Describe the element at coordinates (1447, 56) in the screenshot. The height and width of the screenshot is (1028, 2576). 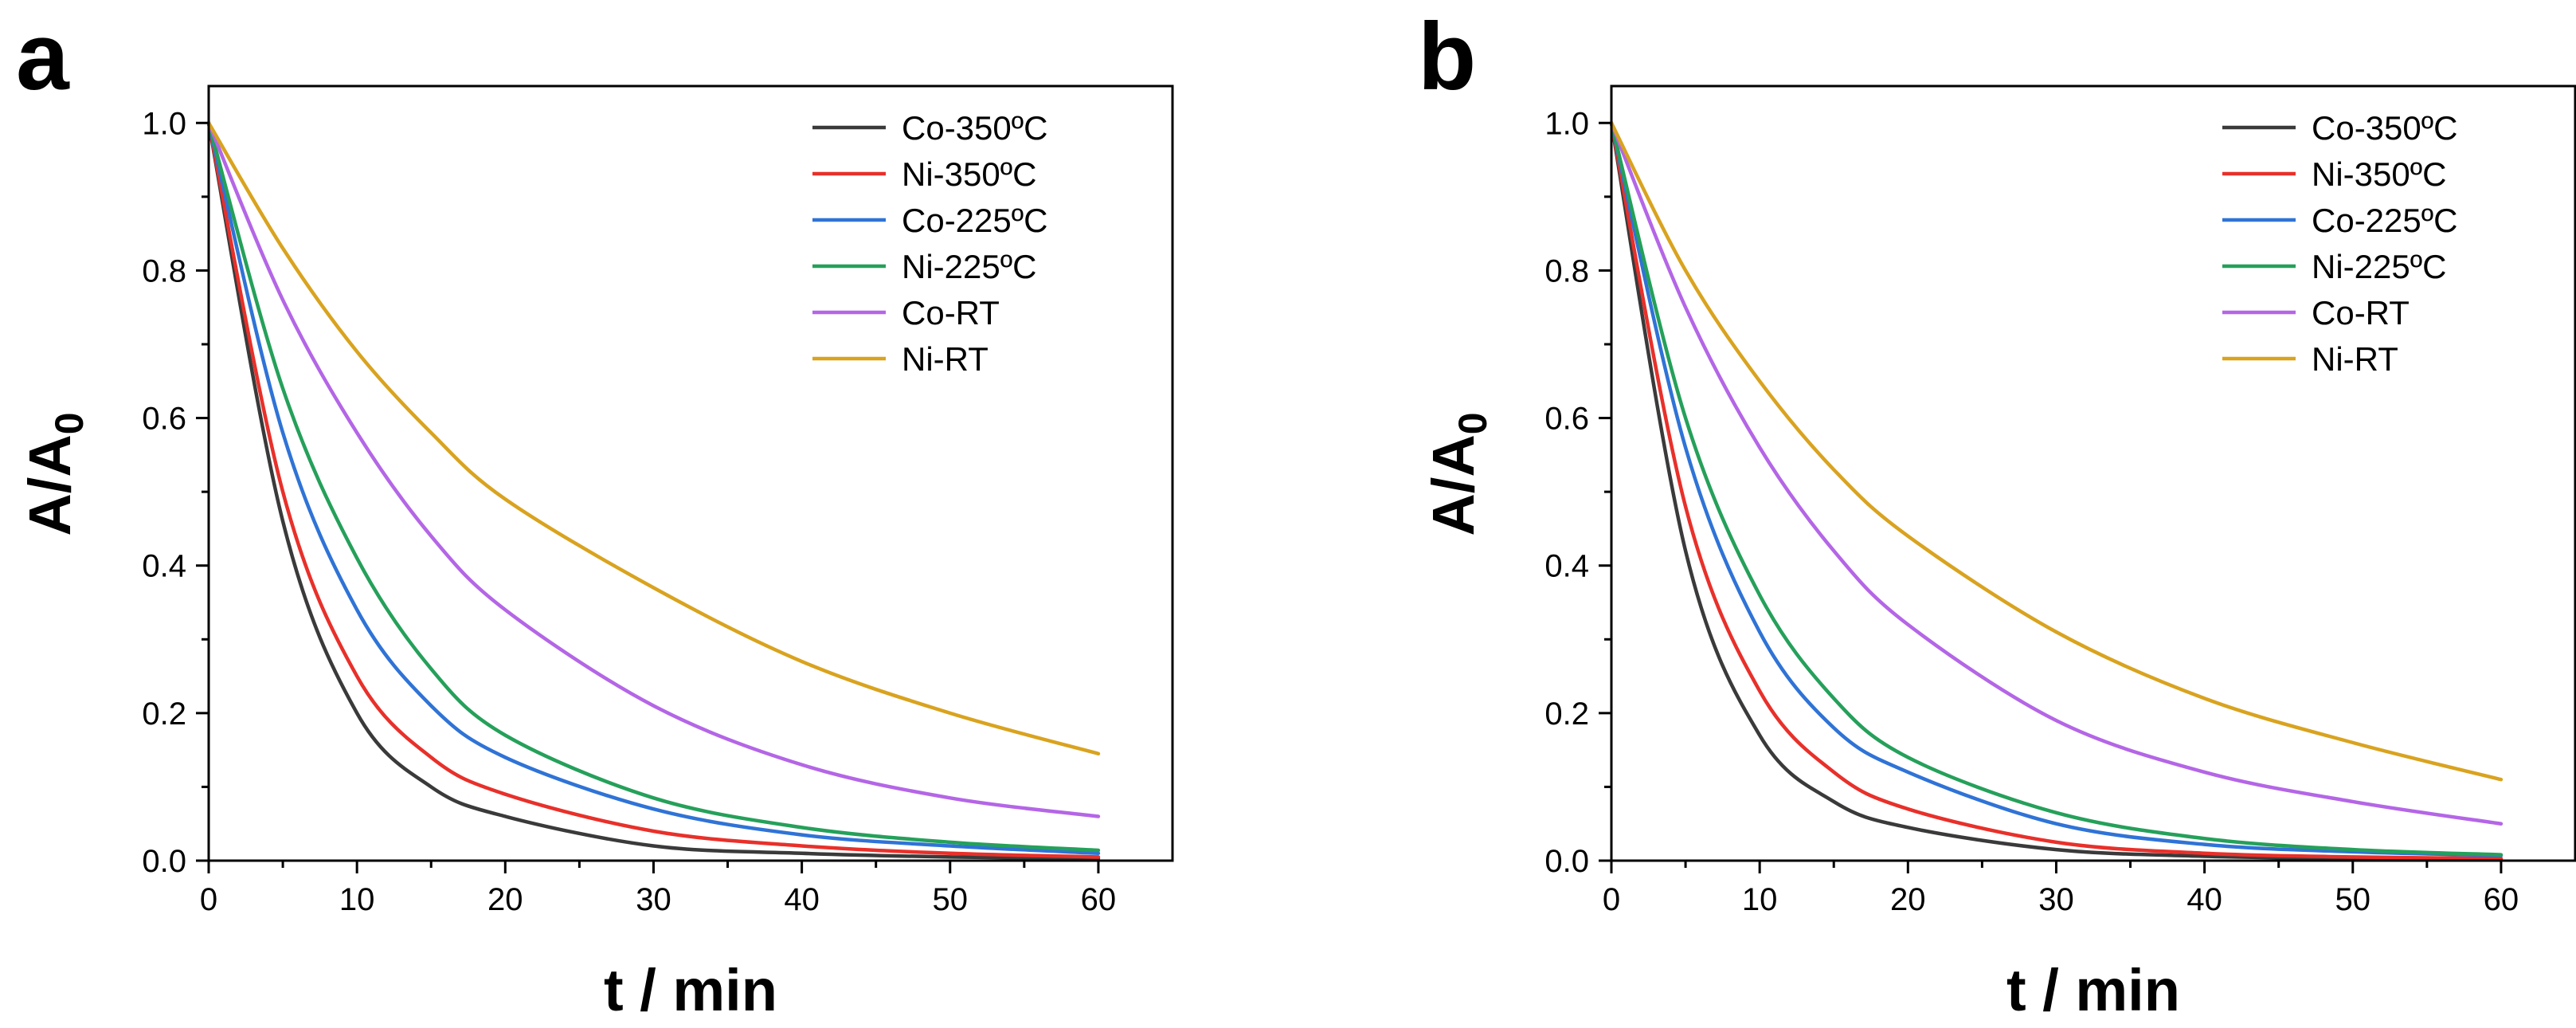
I see `panel-letter-b: b` at that location.